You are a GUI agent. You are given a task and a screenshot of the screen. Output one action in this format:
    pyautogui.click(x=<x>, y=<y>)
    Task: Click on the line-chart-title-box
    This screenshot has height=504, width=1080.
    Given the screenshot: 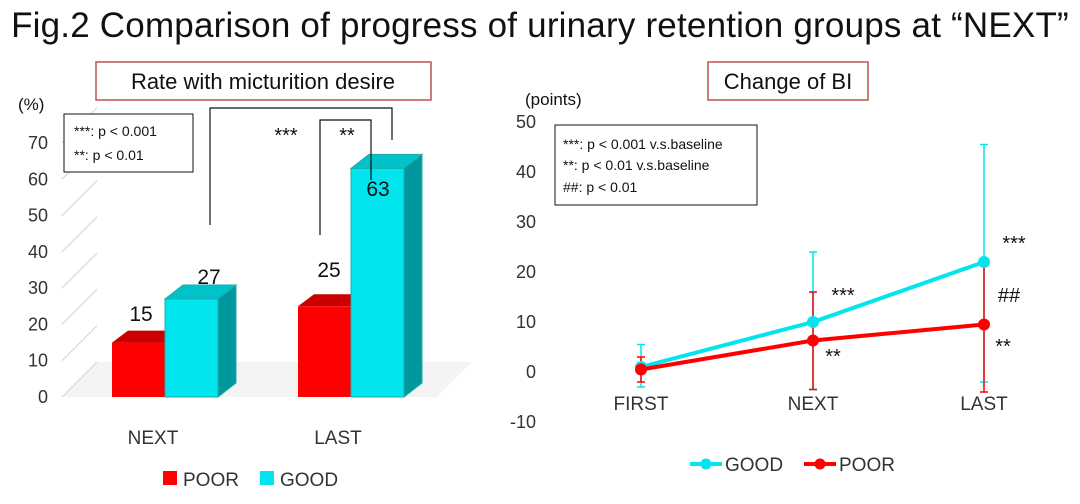 What is the action you would take?
    pyautogui.click(x=788, y=81)
    